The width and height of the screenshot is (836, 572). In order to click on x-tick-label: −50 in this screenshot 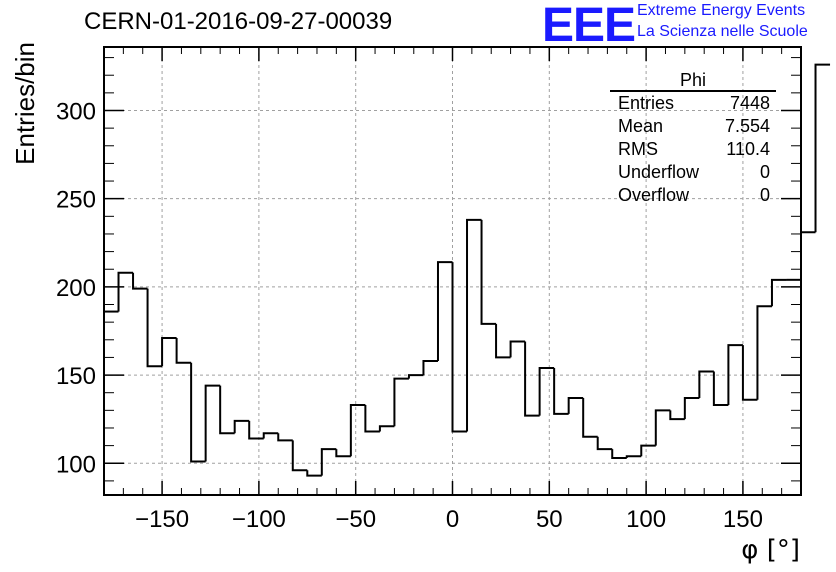, I will do `click(355, 519)`.